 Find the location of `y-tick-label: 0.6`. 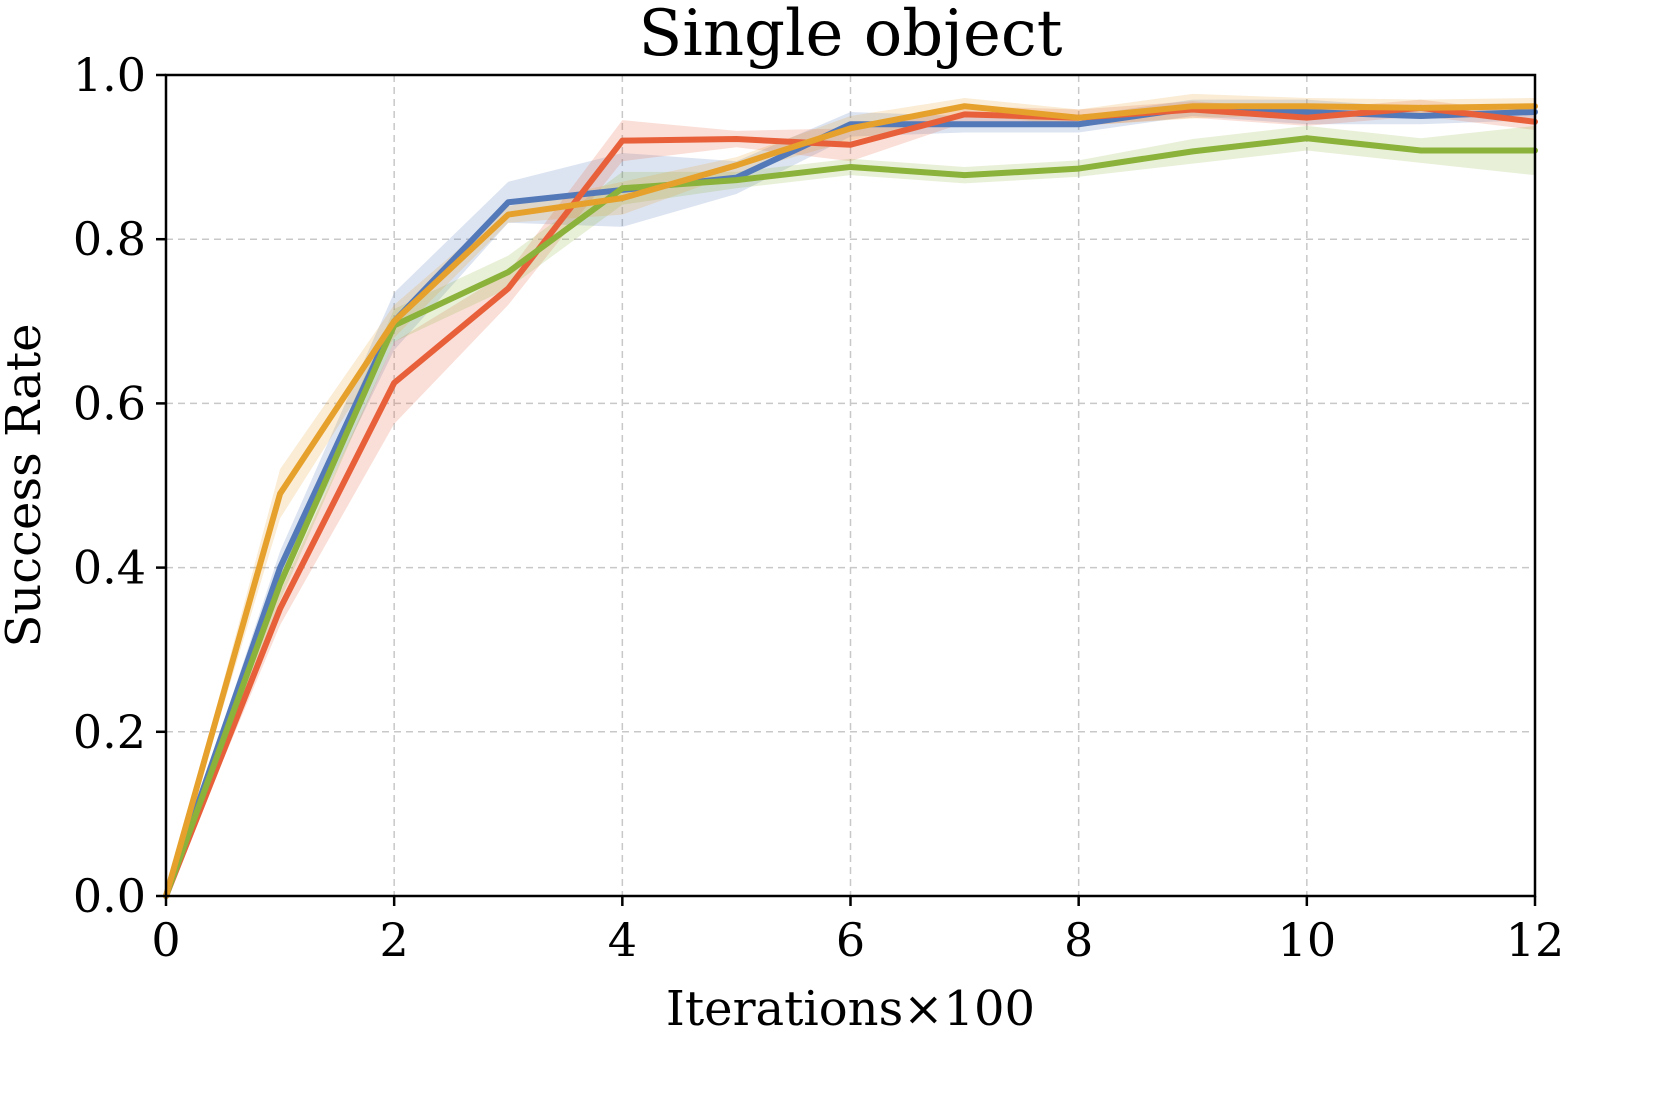

y-tick-label: 0.6 is located at coordinates (109, 403).